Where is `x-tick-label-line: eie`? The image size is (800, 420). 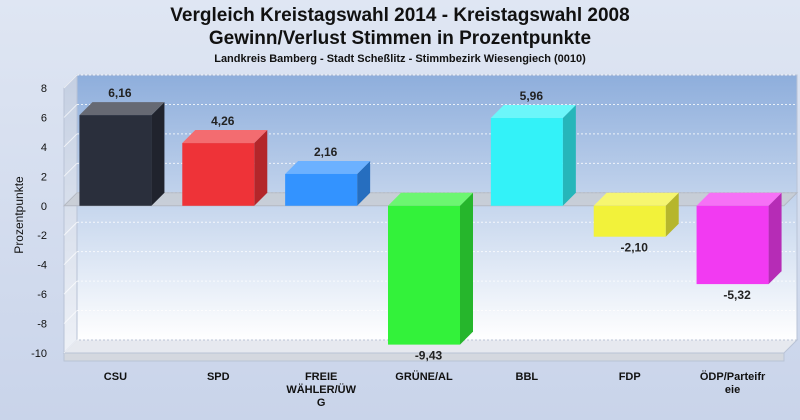
x-tick-label-line: eie is located at coordinates (732, 390).